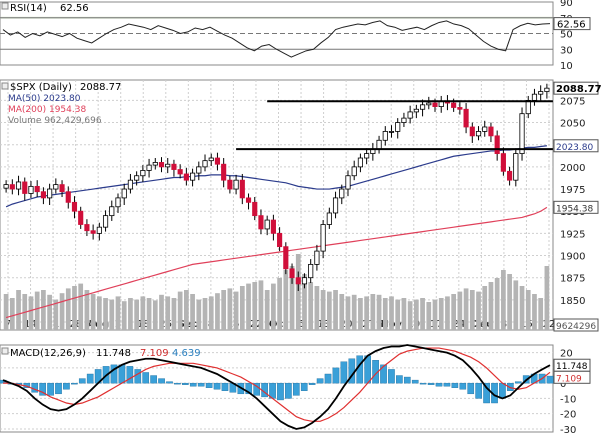 The height and width of the screenshot is (435, 604). What do you see at coordinates (301, 324) in the screenshot?
I see `price-x-label: 6` at bounding box center [301, 324].